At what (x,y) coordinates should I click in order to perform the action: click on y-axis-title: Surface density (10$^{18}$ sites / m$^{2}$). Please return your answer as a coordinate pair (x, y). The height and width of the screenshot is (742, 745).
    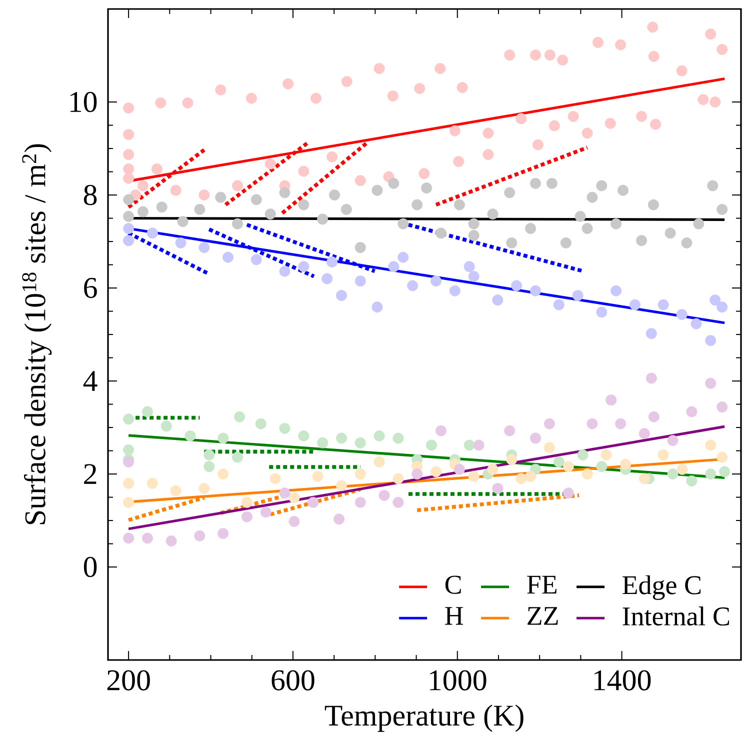
    Looking at the image, I should click on (37, 334).